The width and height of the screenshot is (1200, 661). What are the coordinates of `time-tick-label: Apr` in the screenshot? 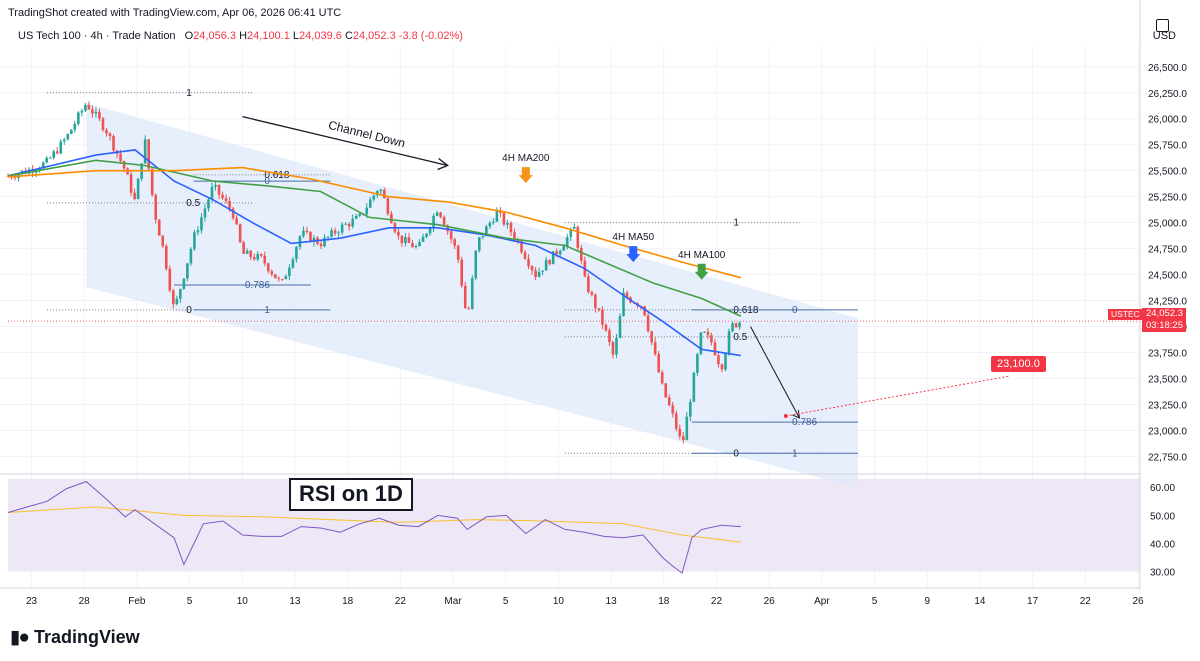 It's located at (822, 601).